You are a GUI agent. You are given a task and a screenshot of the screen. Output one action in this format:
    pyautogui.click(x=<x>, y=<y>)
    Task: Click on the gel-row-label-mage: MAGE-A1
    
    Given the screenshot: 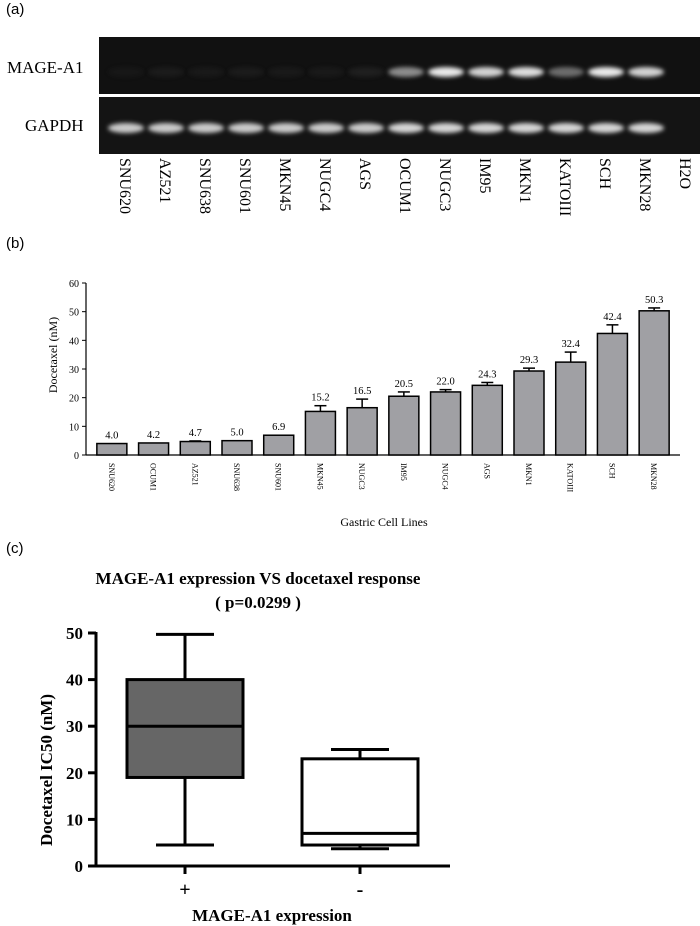 What is the action you would take?
    pyautogui.click(x=45, y=67)
    